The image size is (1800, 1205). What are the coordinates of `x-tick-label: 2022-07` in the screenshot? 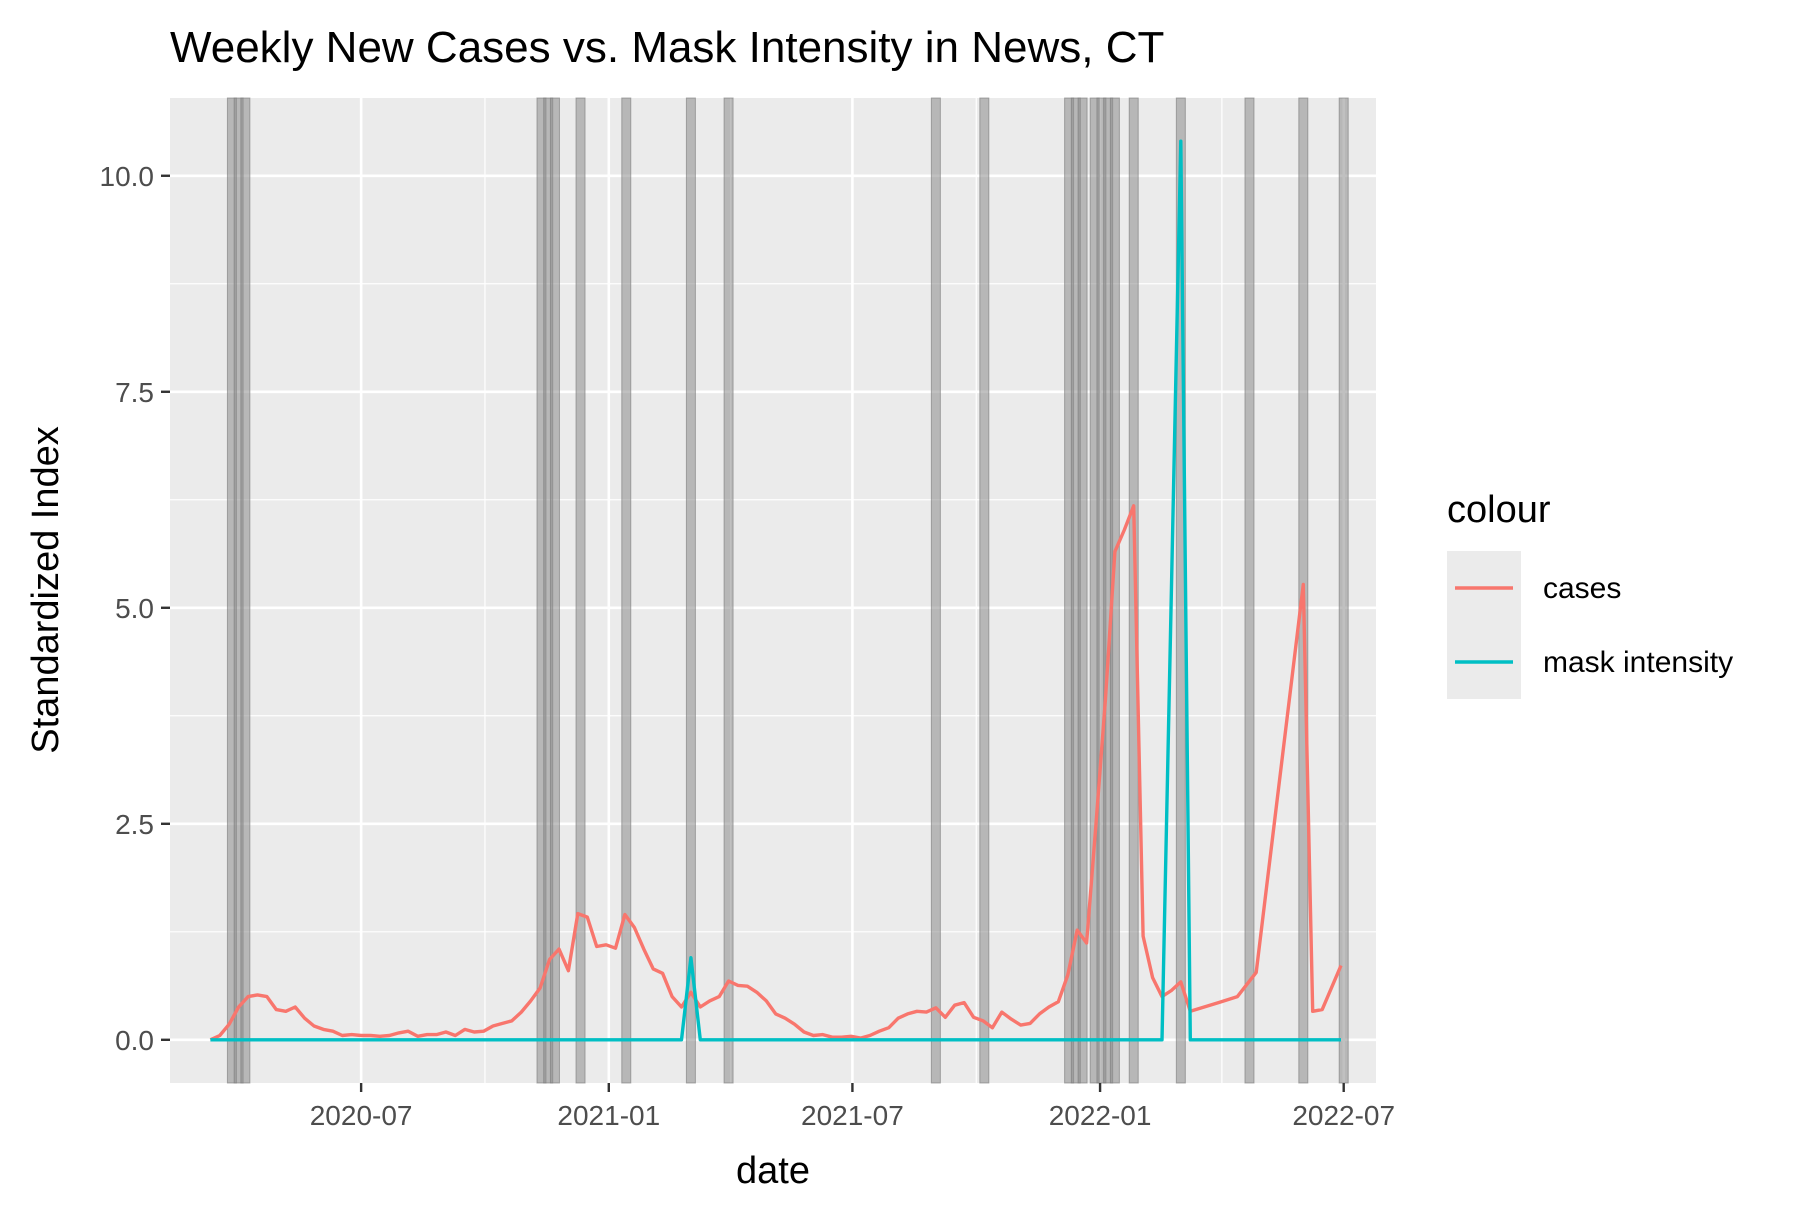 It's located at (1343, 1115).